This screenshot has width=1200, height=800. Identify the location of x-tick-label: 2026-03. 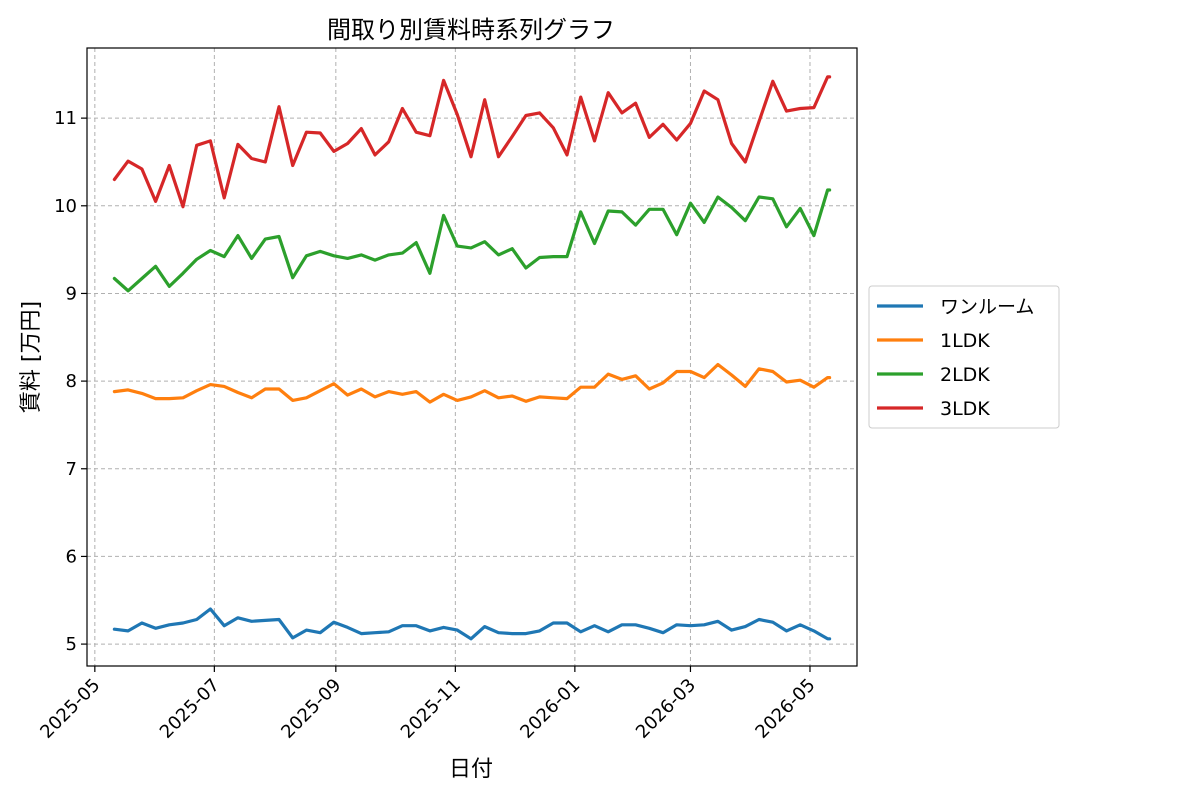
(666, 709).